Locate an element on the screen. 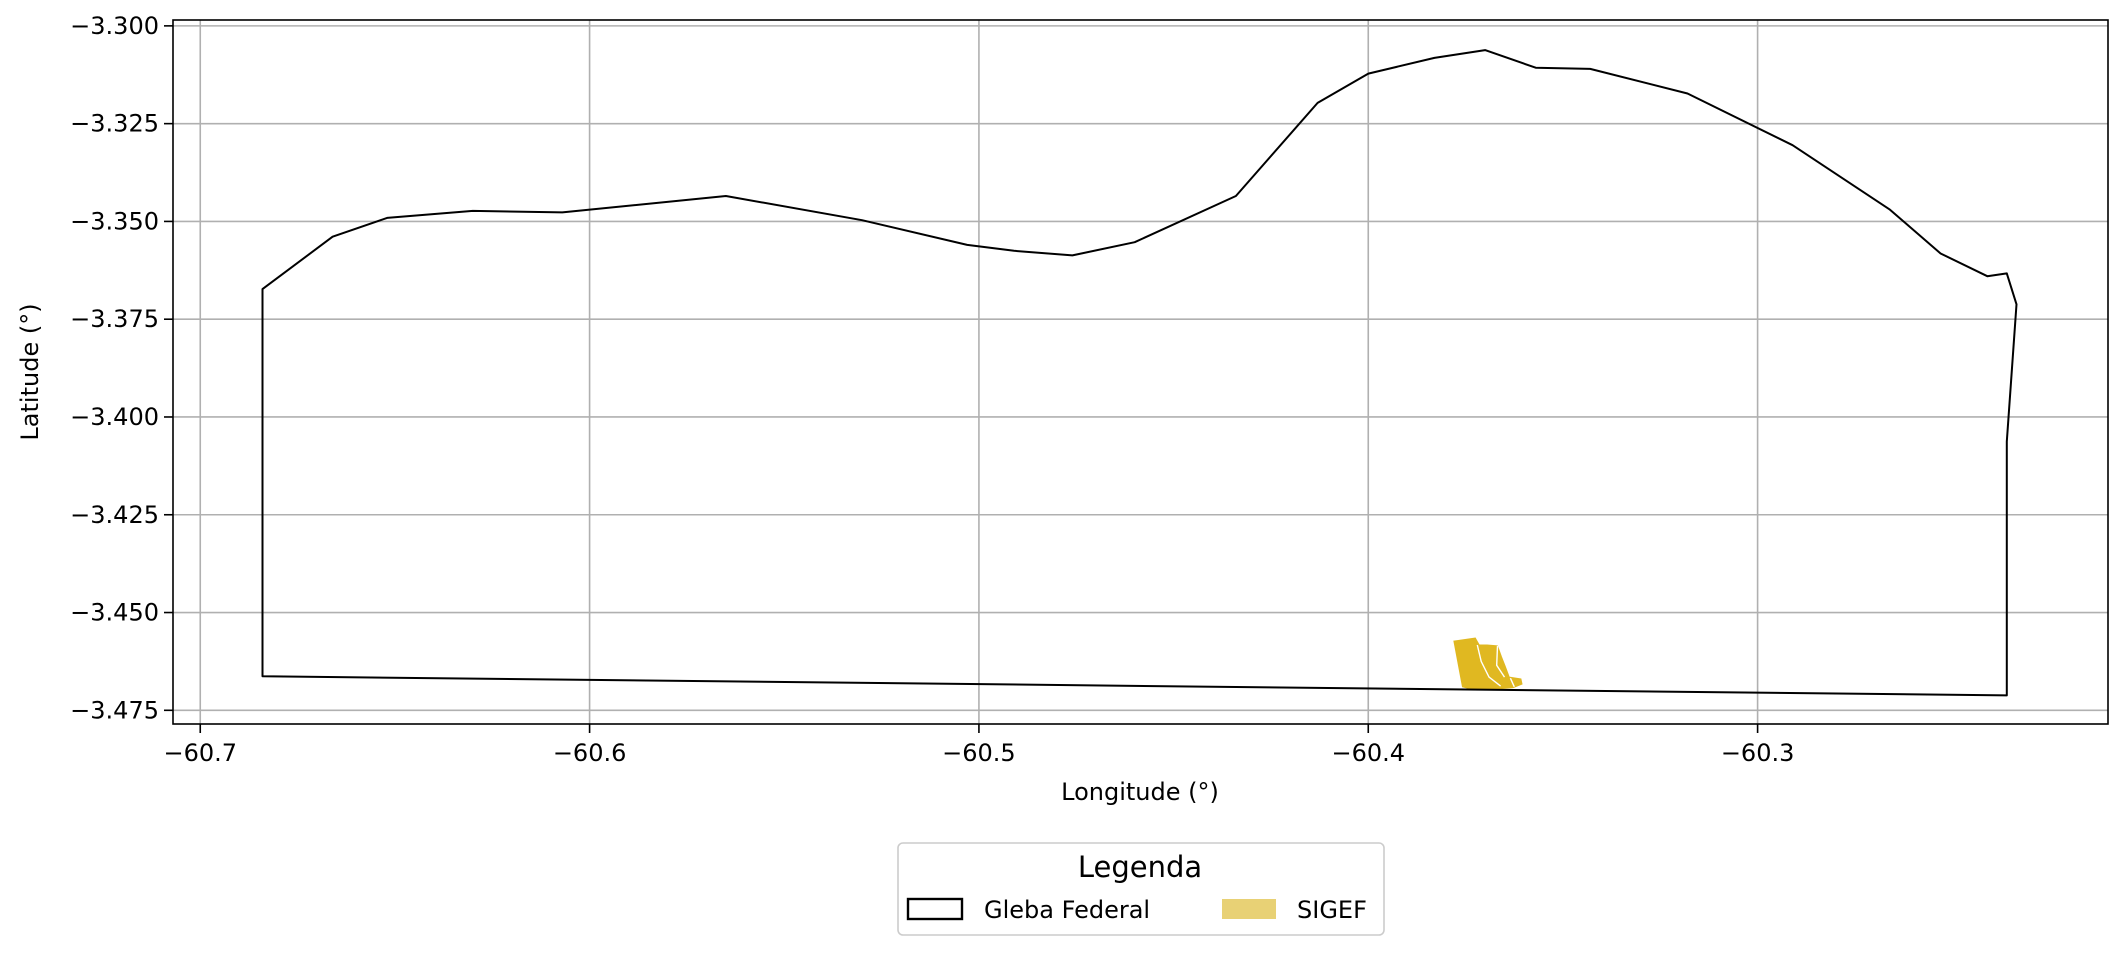 This screenshot has height=954, width=2127. legend-swatch-gleba-federal is located at coordinates (935, 909).